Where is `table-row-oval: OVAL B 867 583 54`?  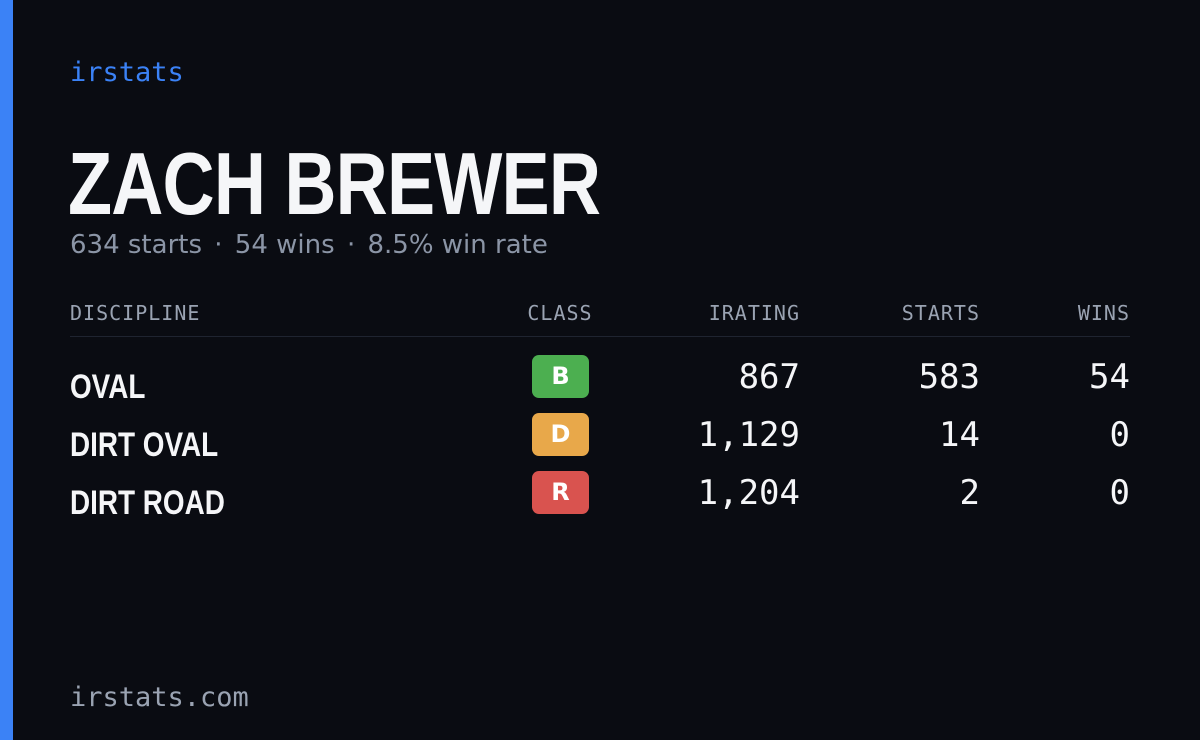 table-row-oval: OVAL B 867 583 54 is located at coordinates (600, 384).